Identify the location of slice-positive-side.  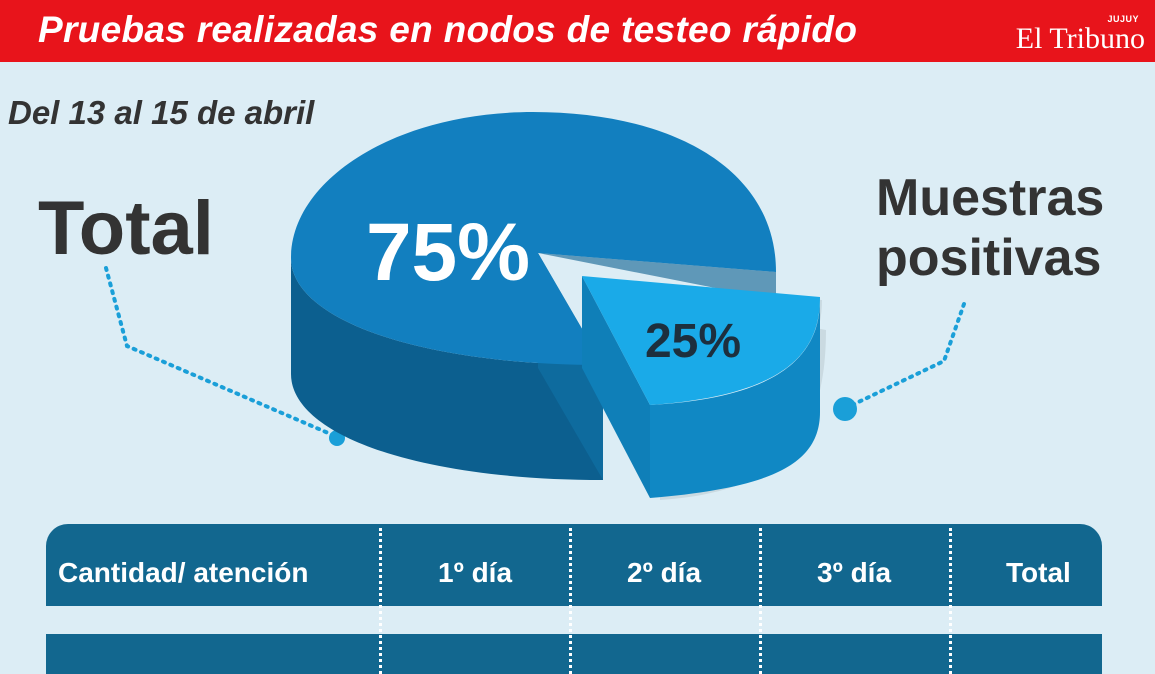
(735, 399).